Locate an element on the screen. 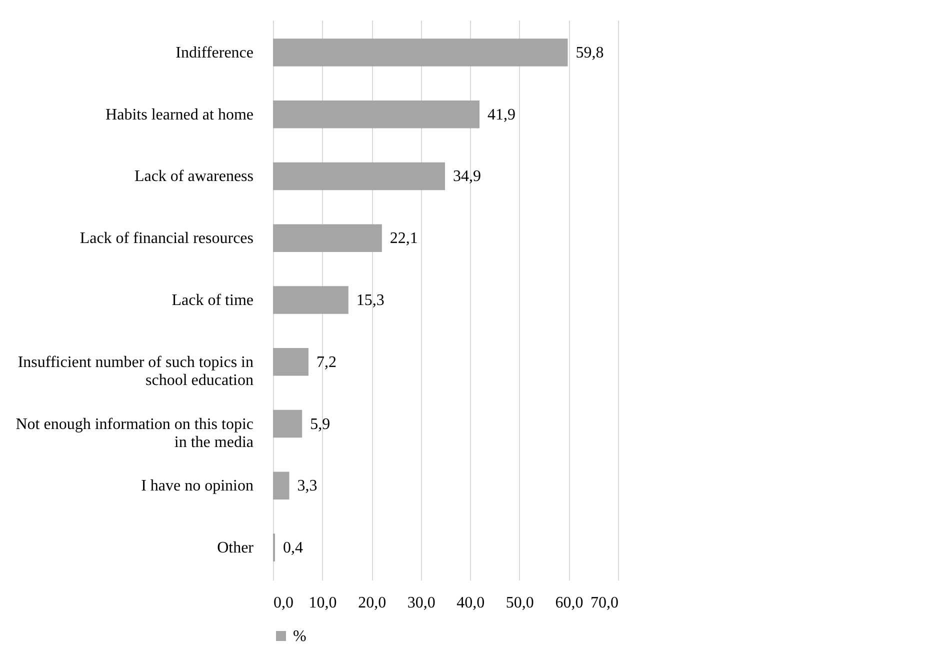 This screenshot has height=663, width=943. x-tick-label: 0,0 is located at coordinates (284, 603).